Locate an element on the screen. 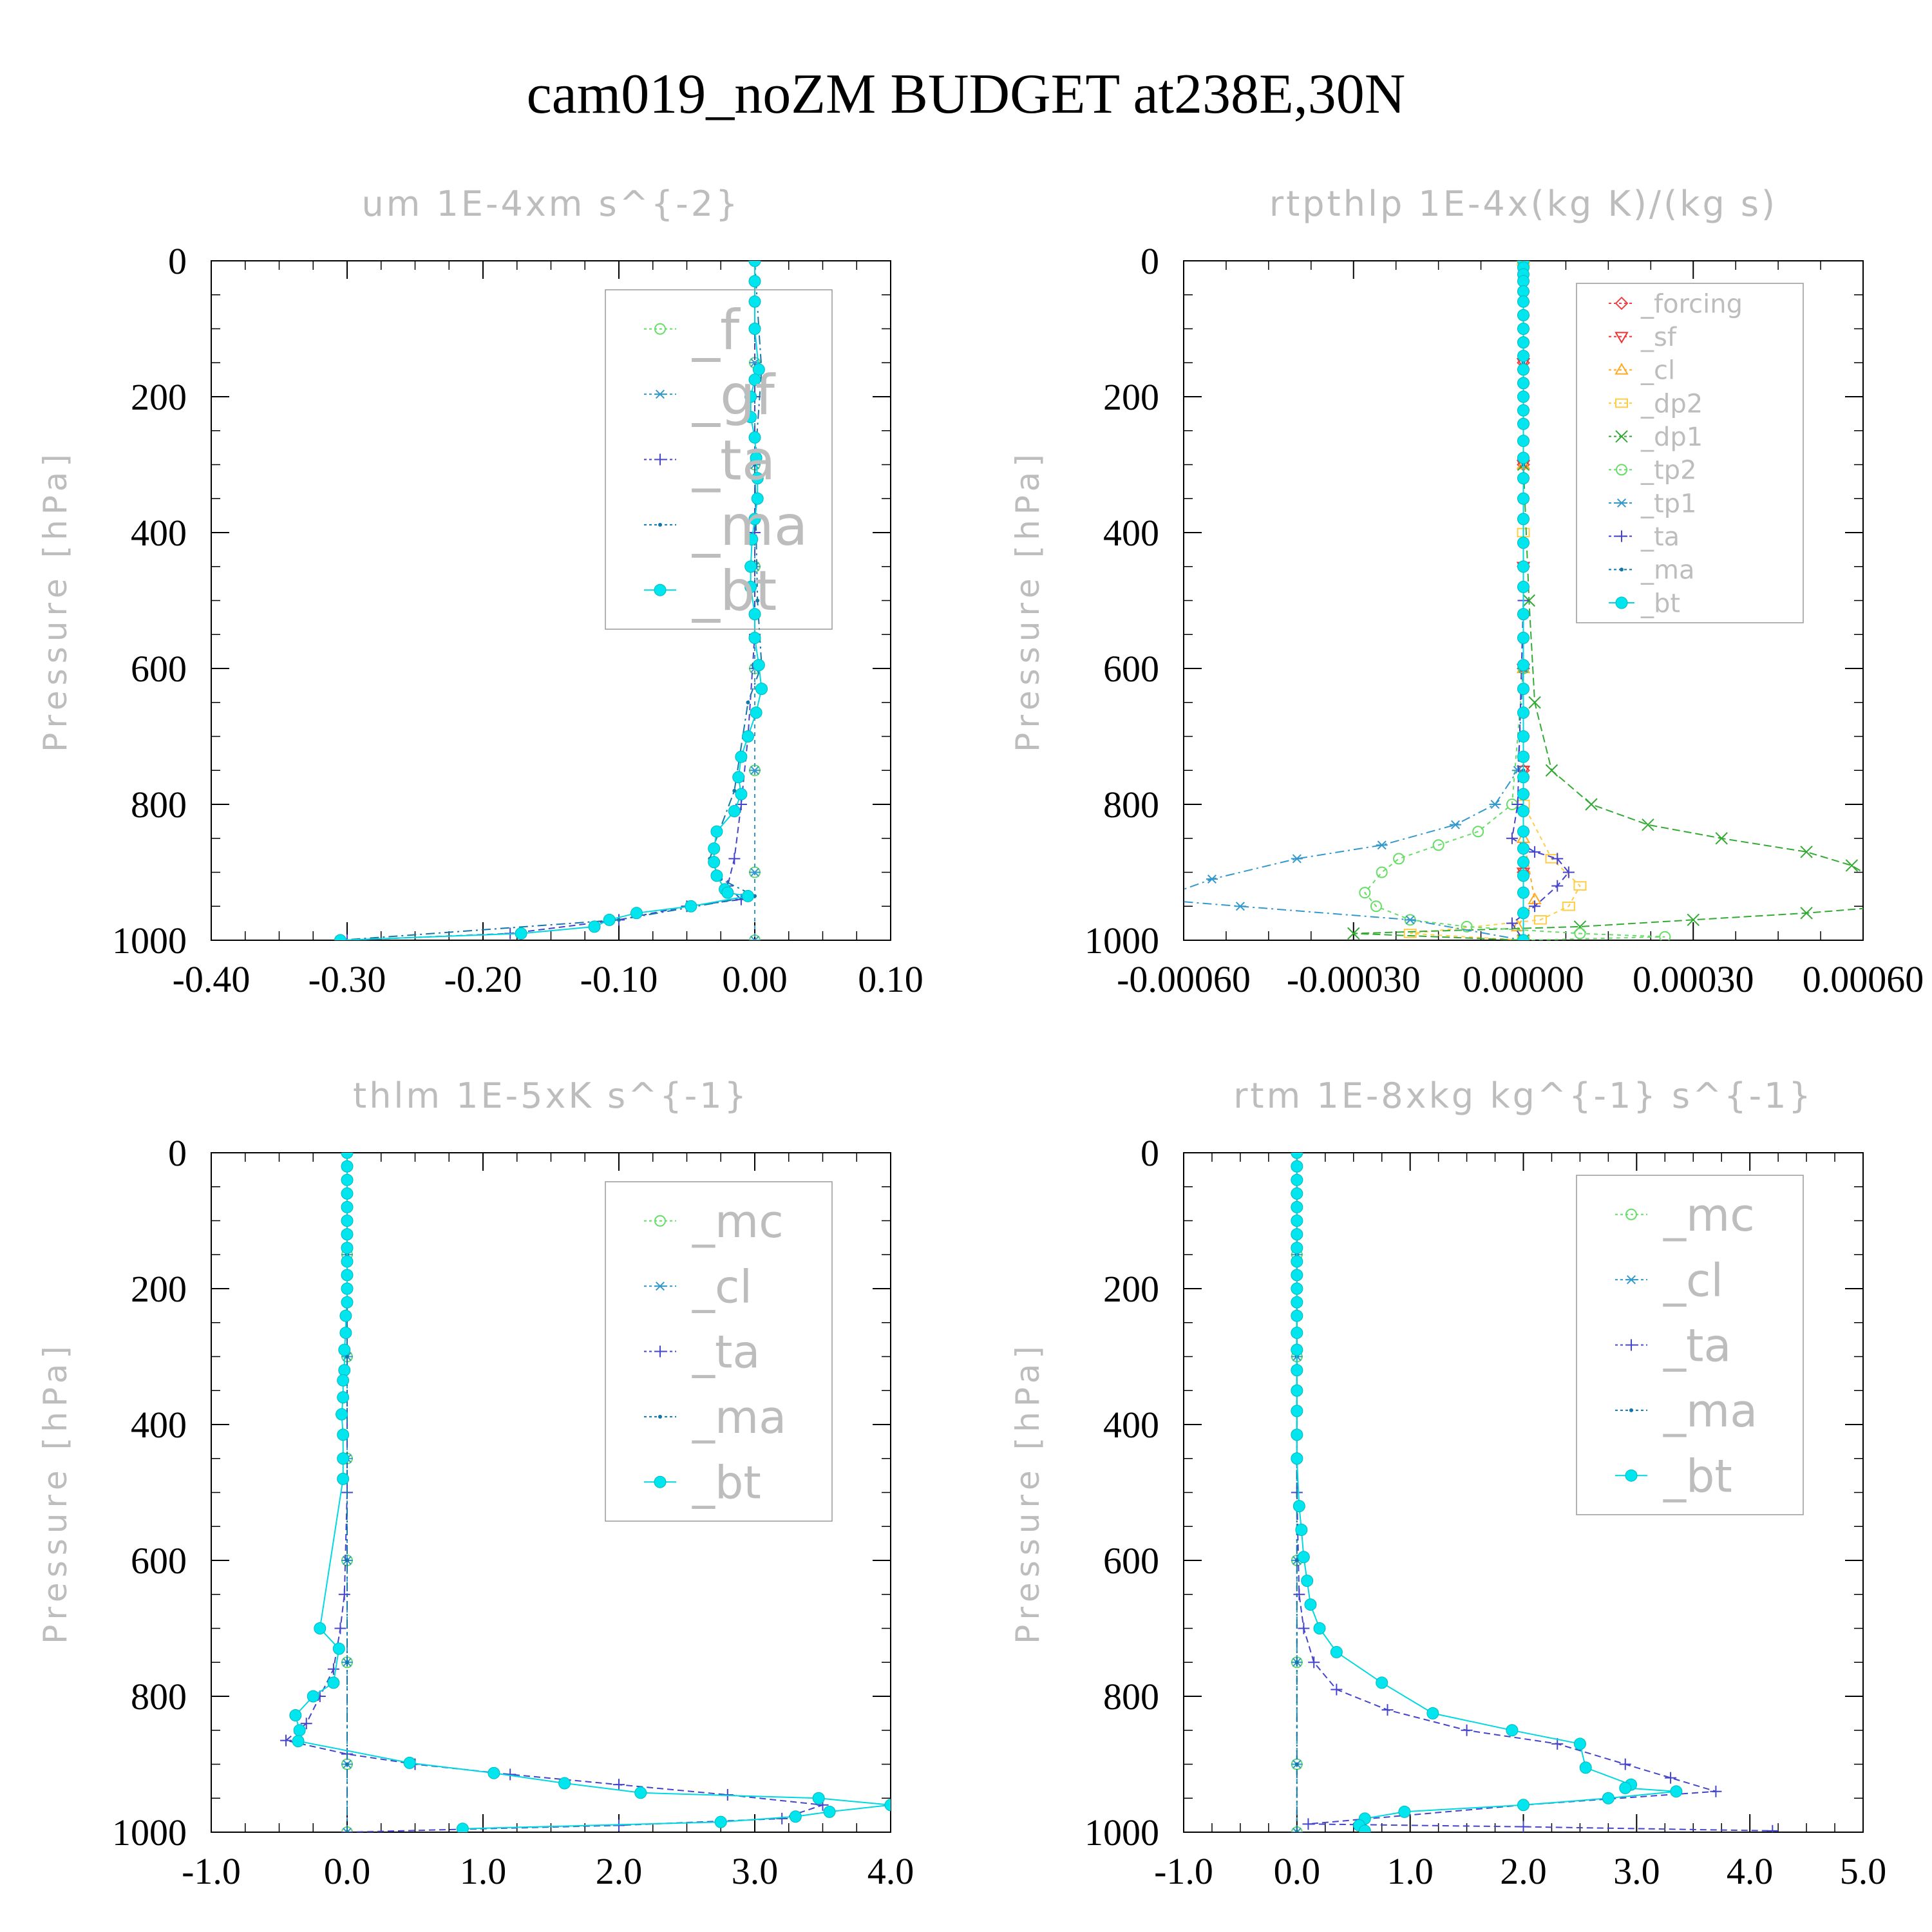  plot-area is located at coordinates (586, 1492).